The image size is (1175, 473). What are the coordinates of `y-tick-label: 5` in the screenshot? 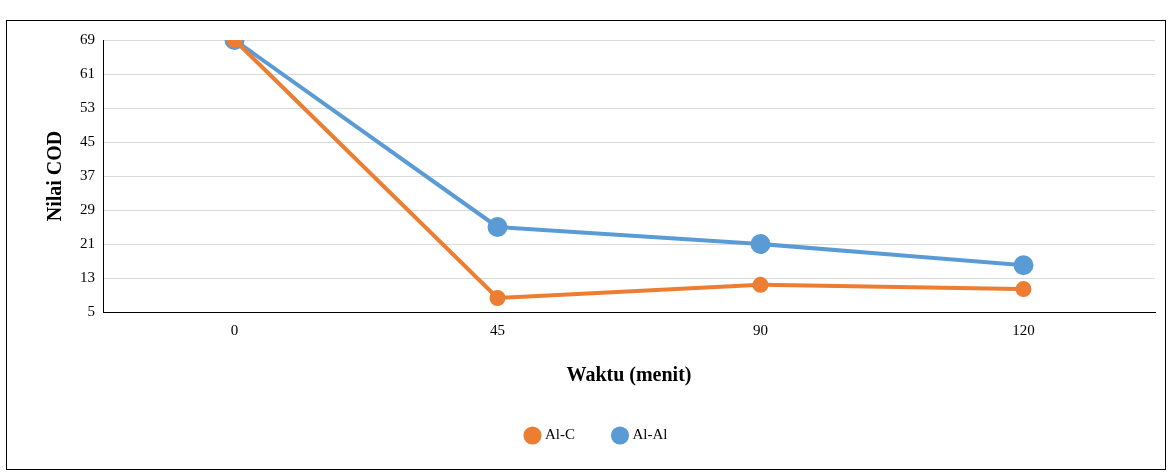 It's located at (91, 310).